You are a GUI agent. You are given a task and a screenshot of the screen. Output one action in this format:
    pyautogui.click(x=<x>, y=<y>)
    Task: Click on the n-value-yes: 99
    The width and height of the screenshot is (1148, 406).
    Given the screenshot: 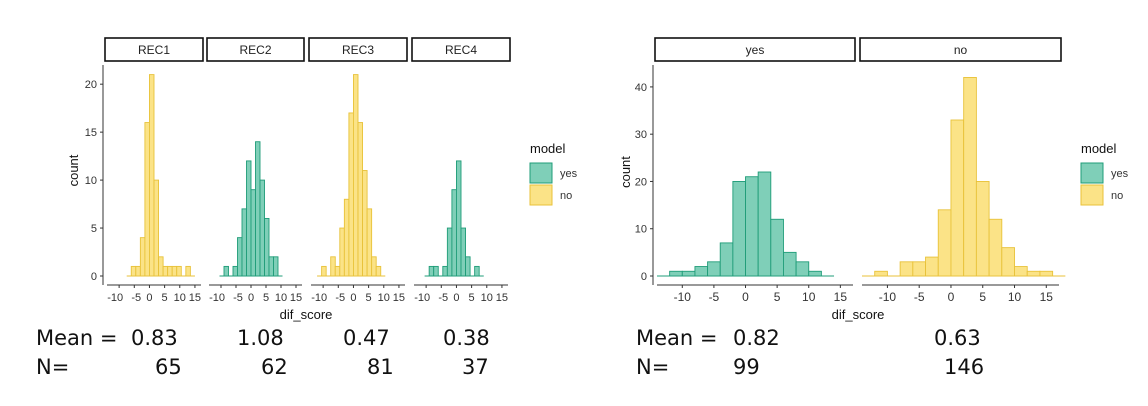 What is the action you would take?
    pyautogui.click(x=746, y=367)
    